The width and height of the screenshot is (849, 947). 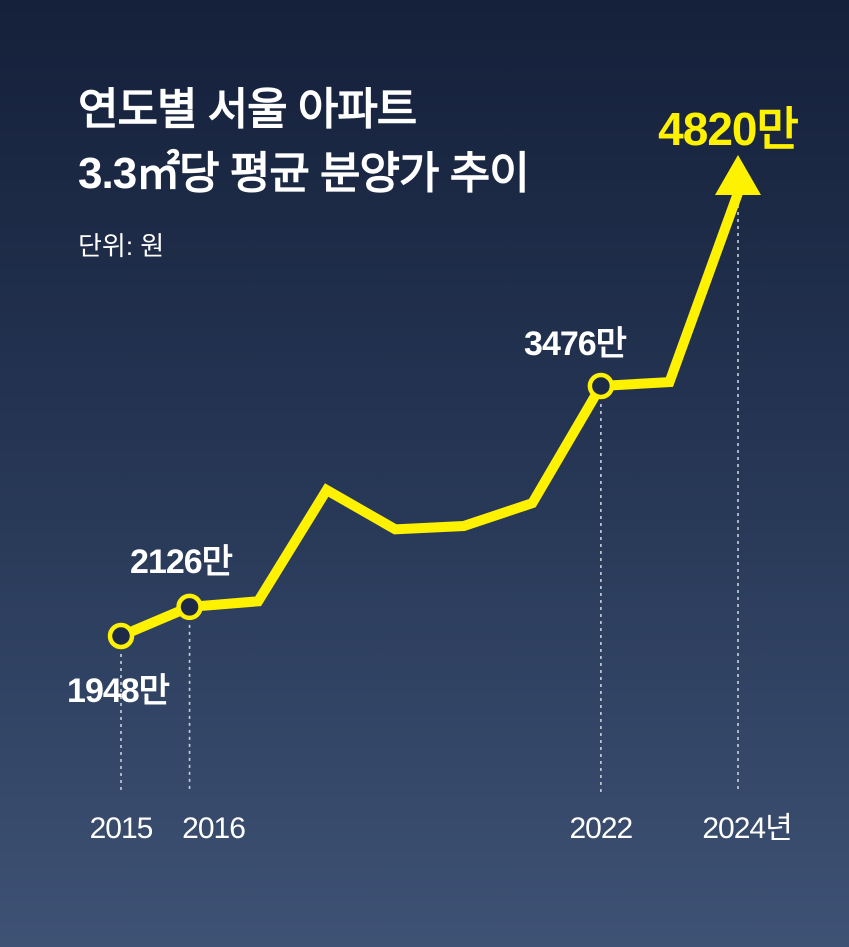 I want to click on chart-title-line1: 연도별 서울 아파트, so click(x=247, y=109).